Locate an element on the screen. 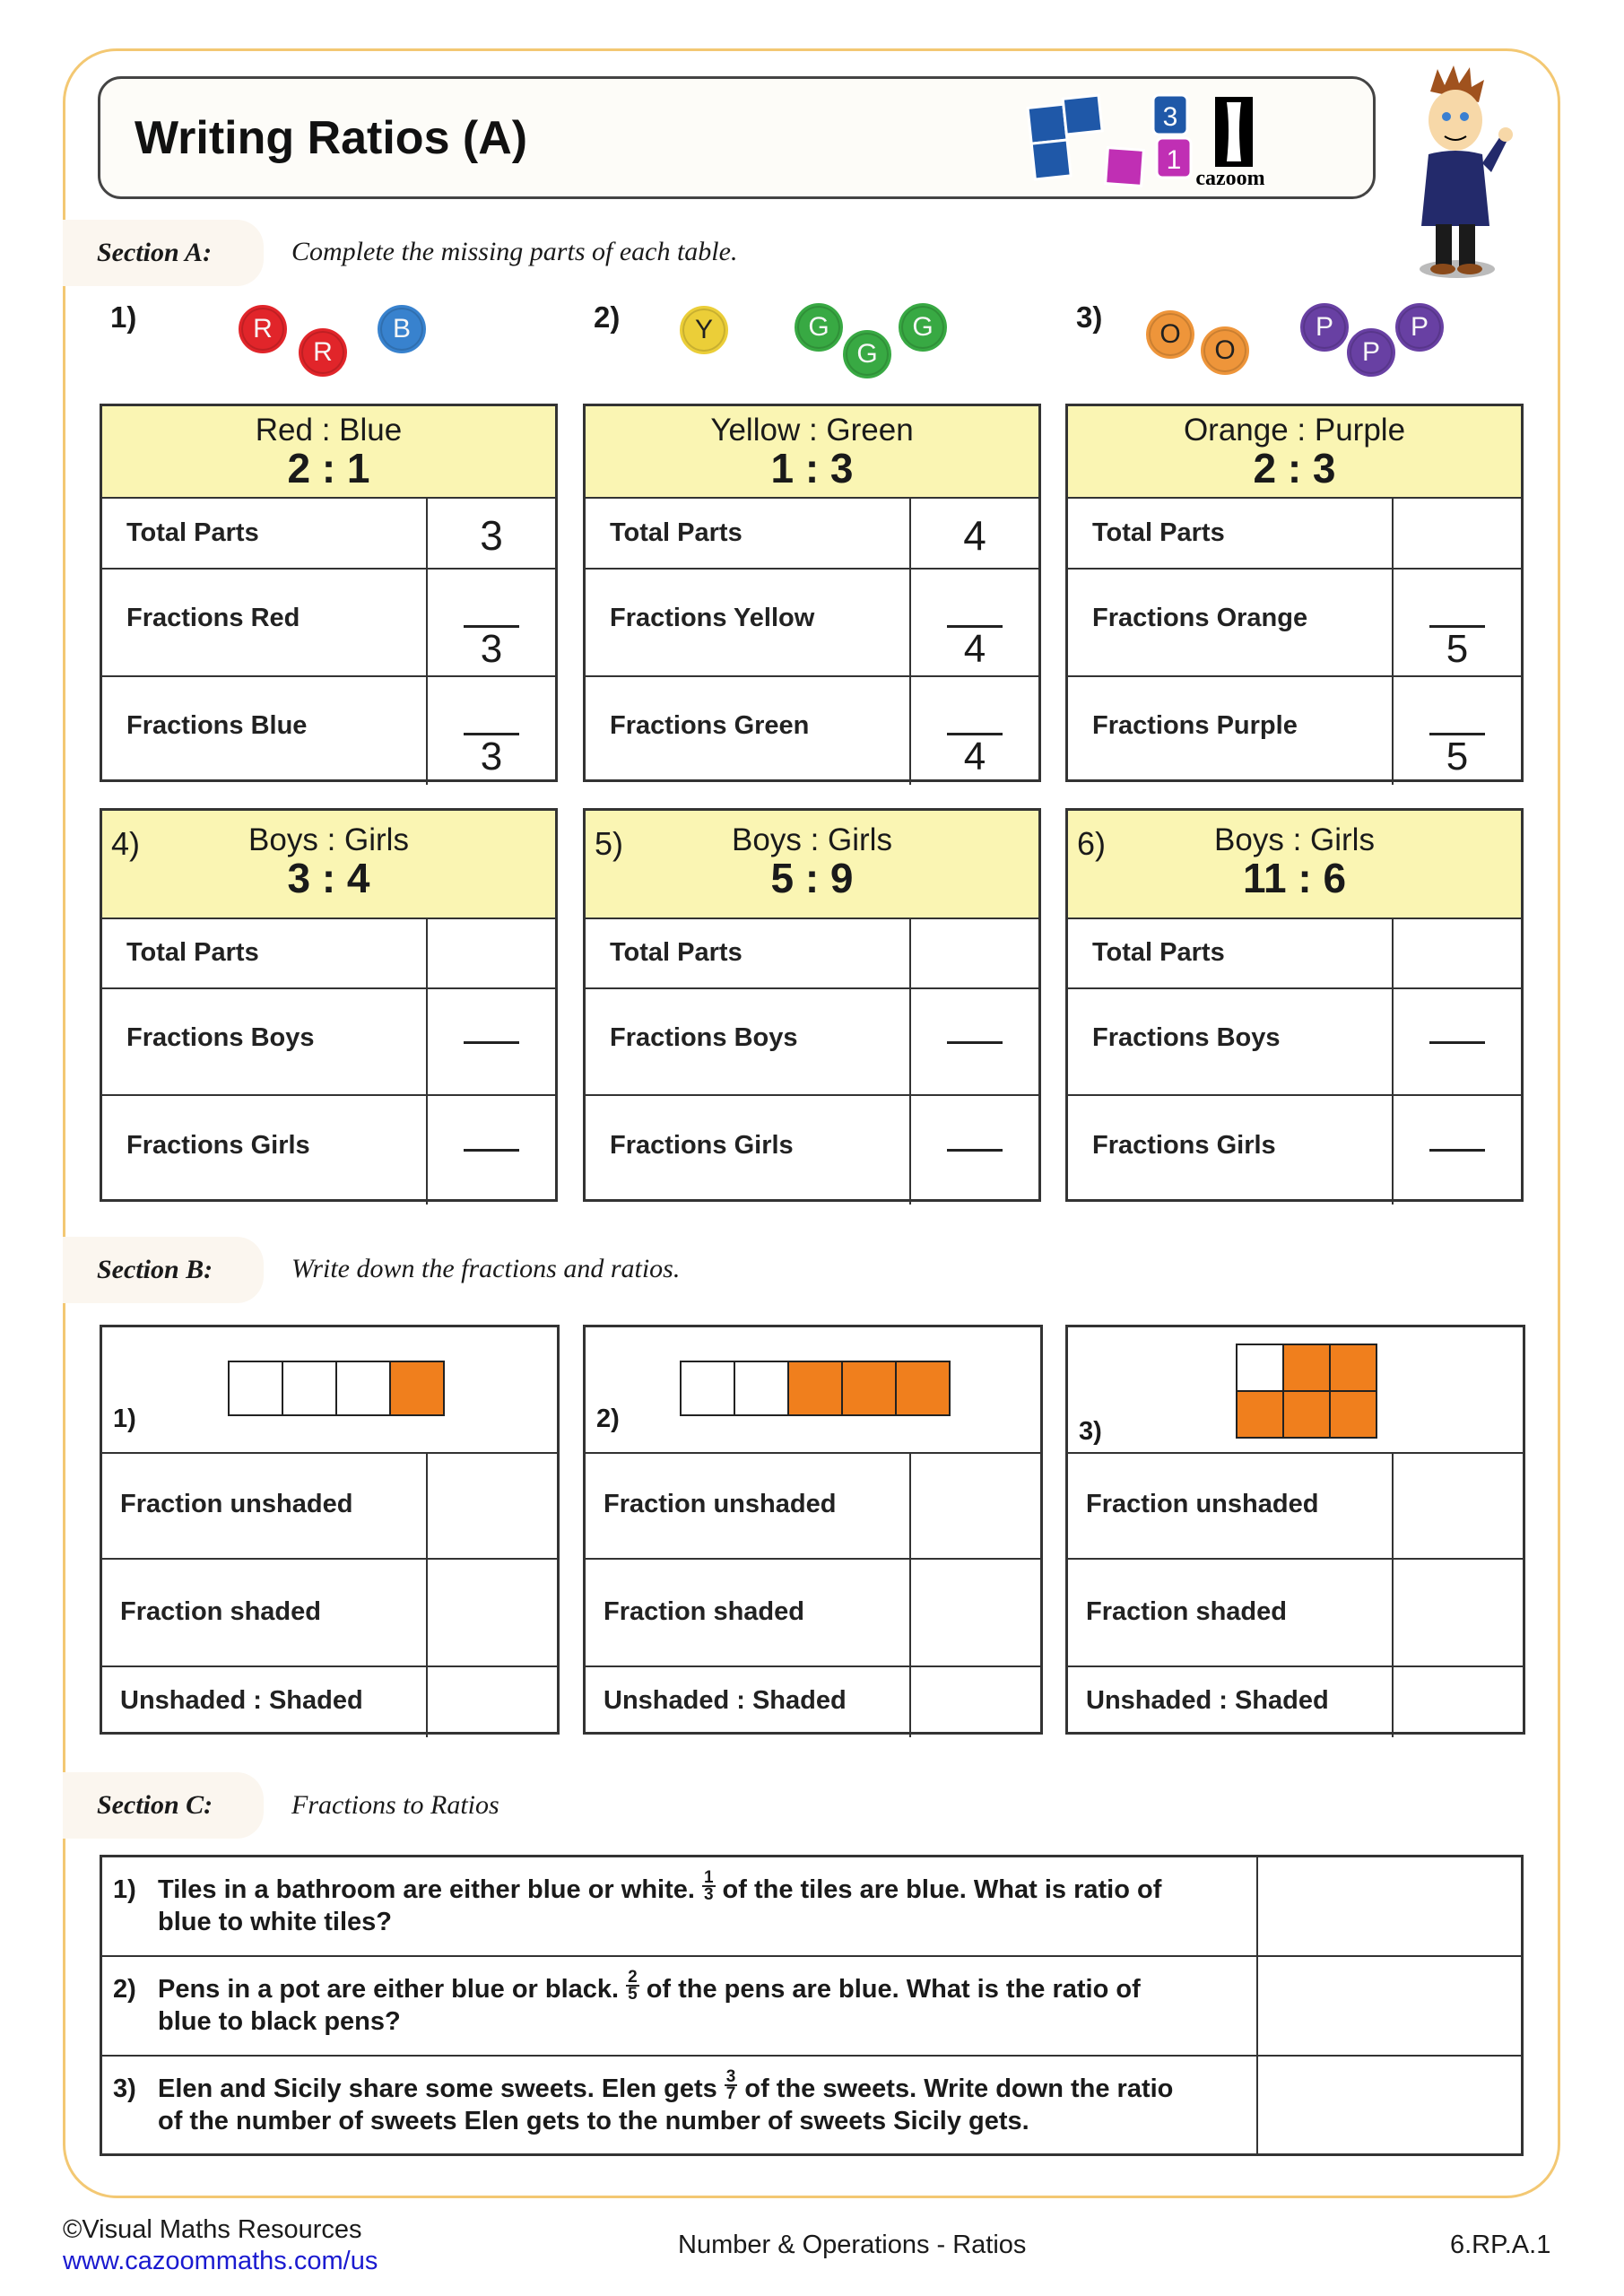 The image size is (1624, 2296). problem-number: 5) is located at coordinates (609, 843).